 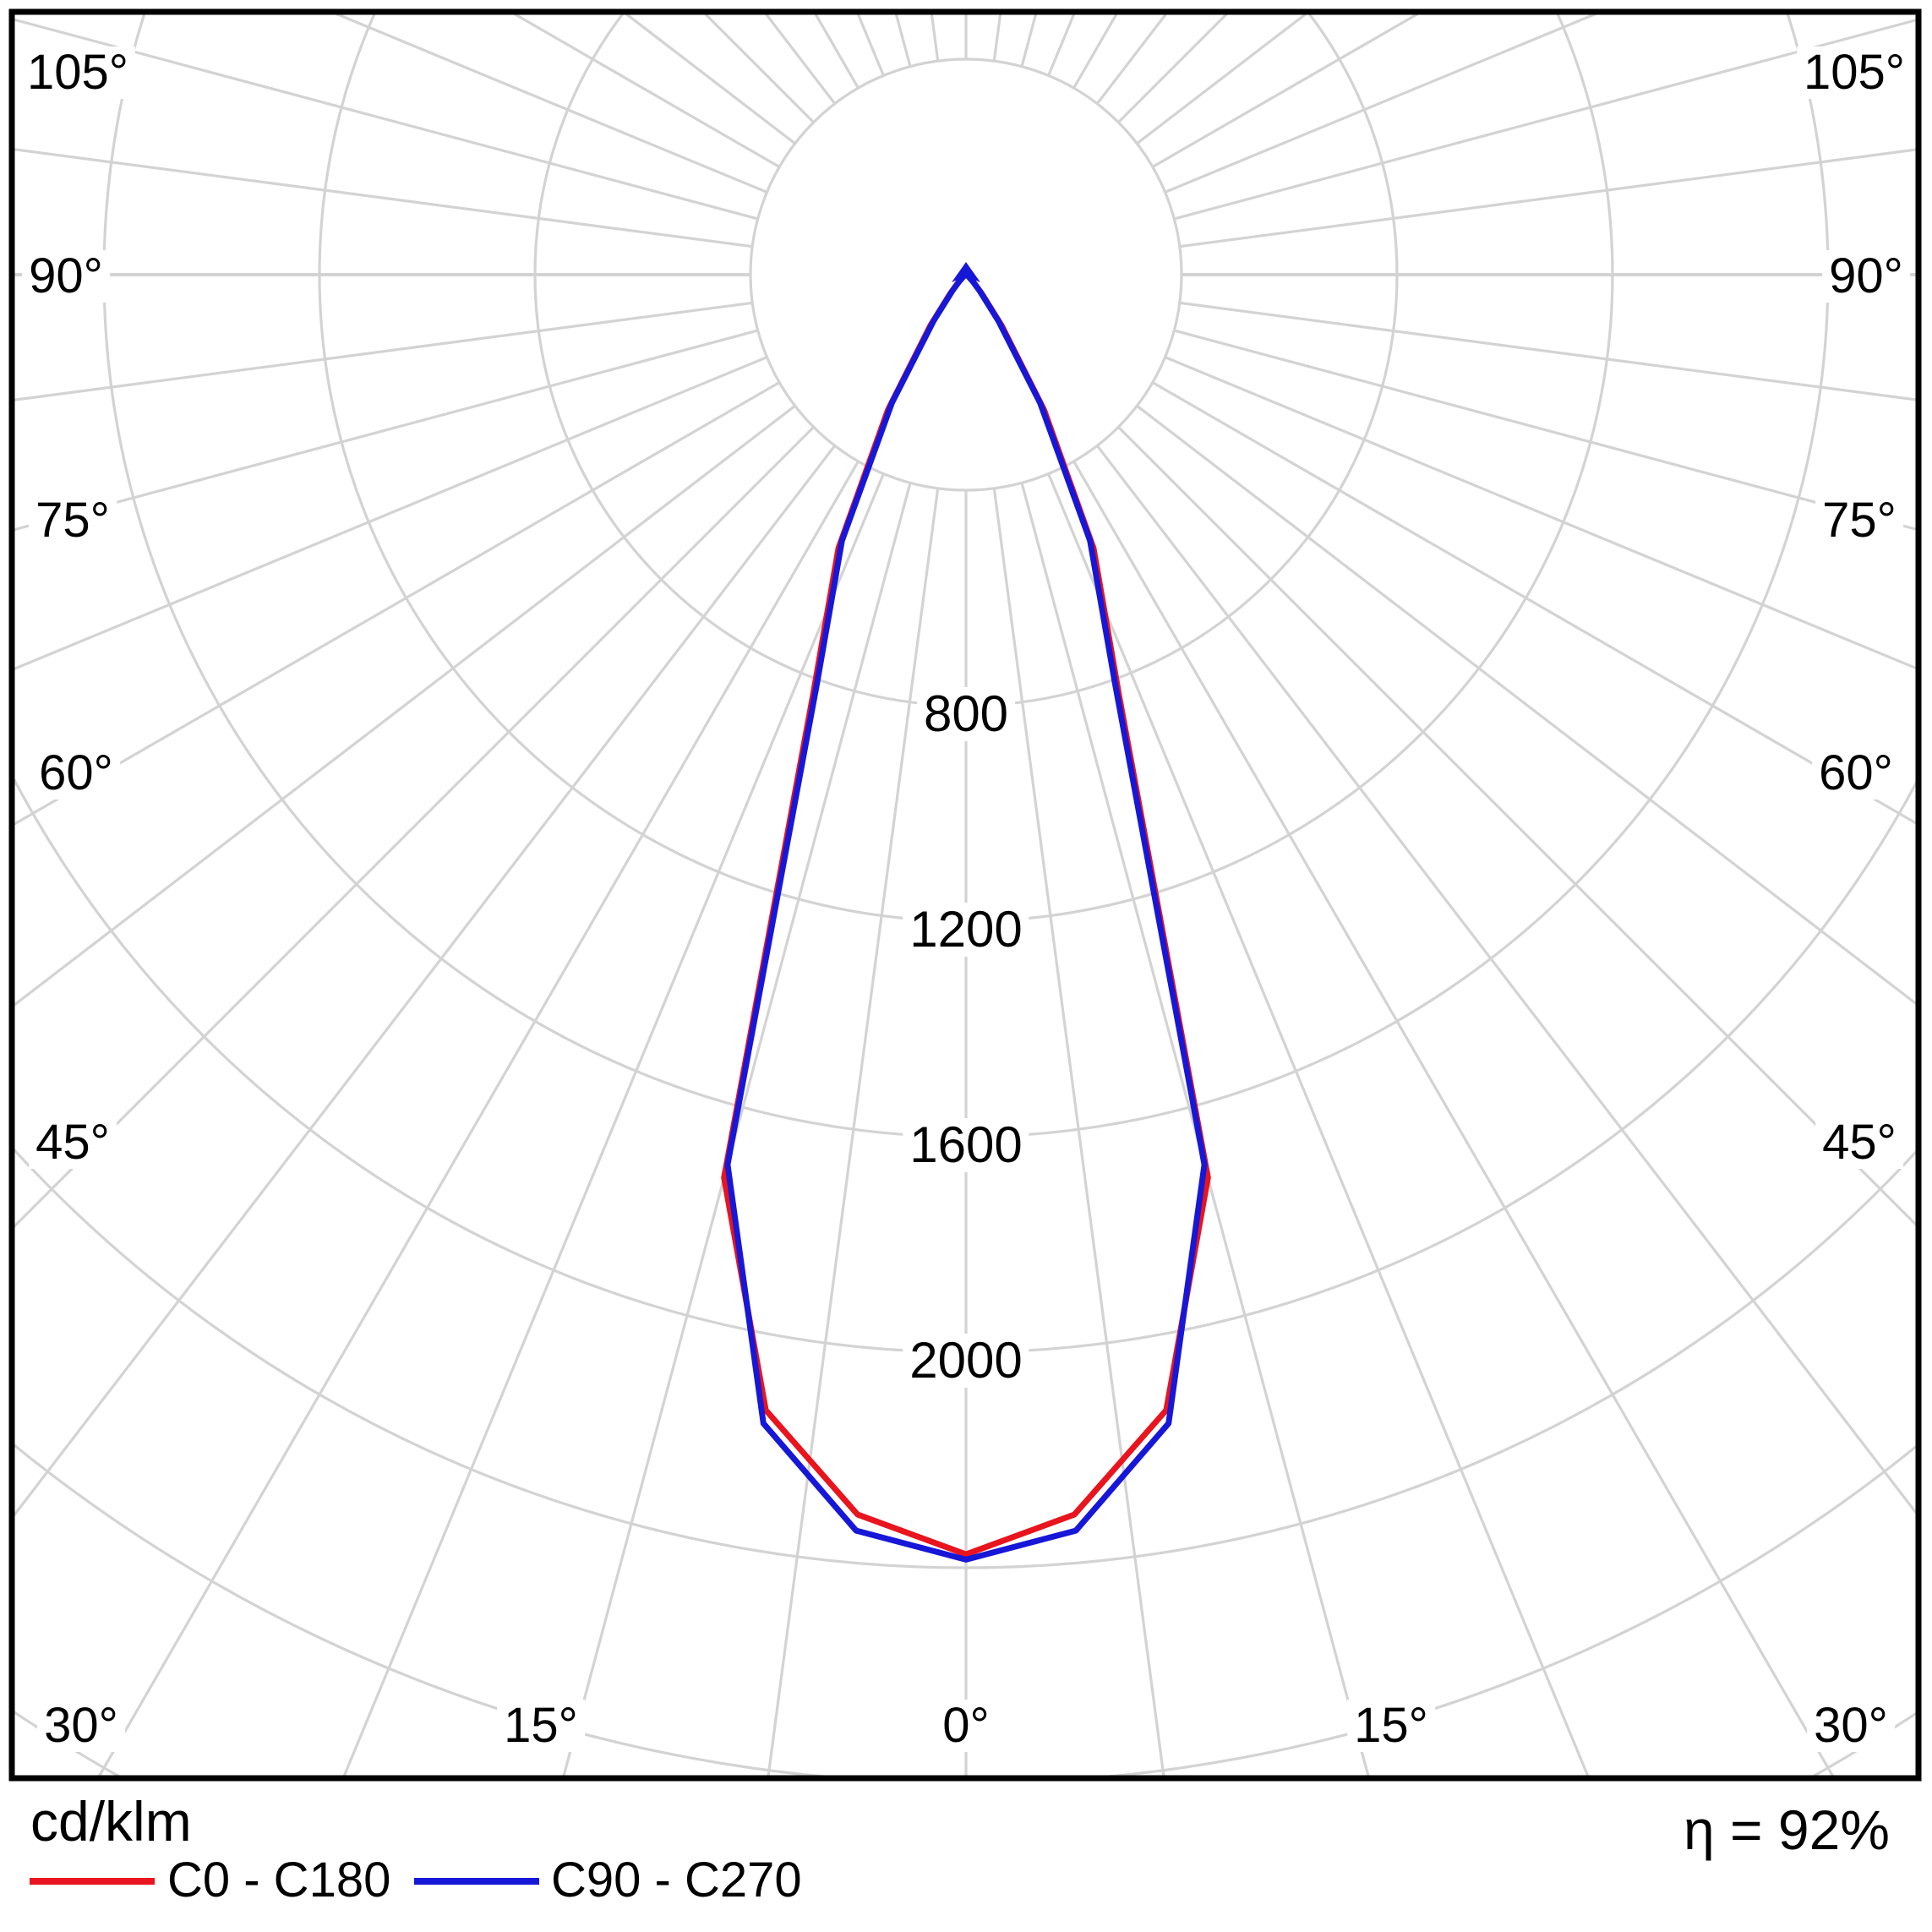 I want to click on efficiency-label: η = 92%, so click(x=1786, y=1829).